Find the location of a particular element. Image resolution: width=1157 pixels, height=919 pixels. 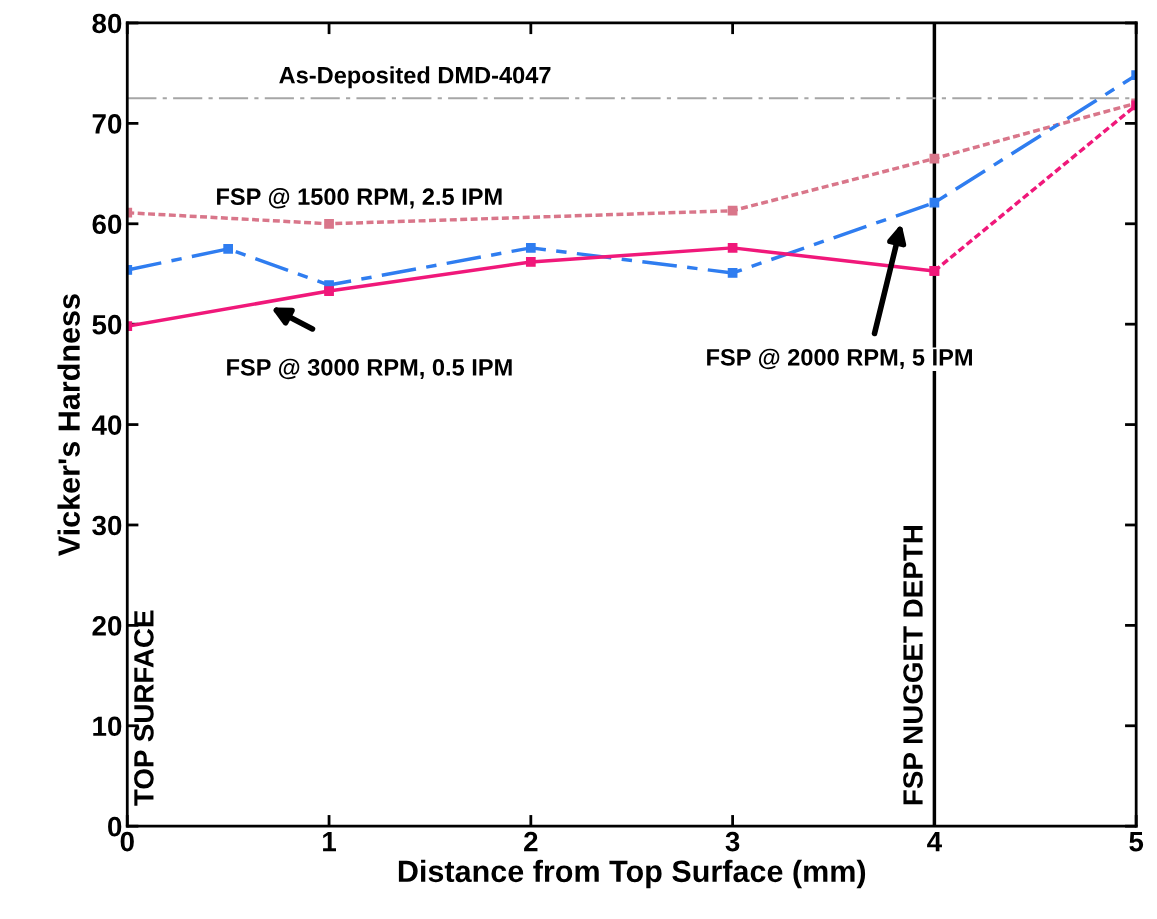

x-axis-title: Distance from Top Surface (mm) is located at coordinates (632, 874).